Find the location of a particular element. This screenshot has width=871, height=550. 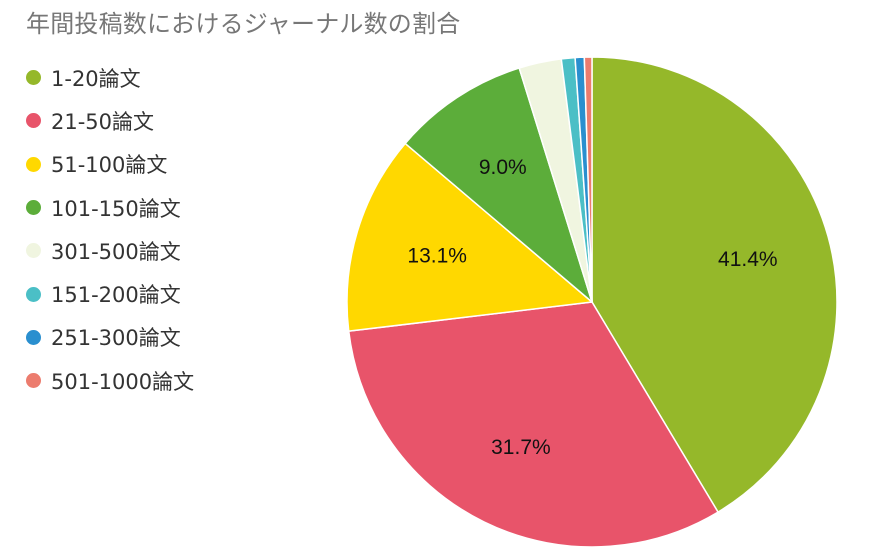

slice-label: 9.0% is located at coordinates (503, 167).